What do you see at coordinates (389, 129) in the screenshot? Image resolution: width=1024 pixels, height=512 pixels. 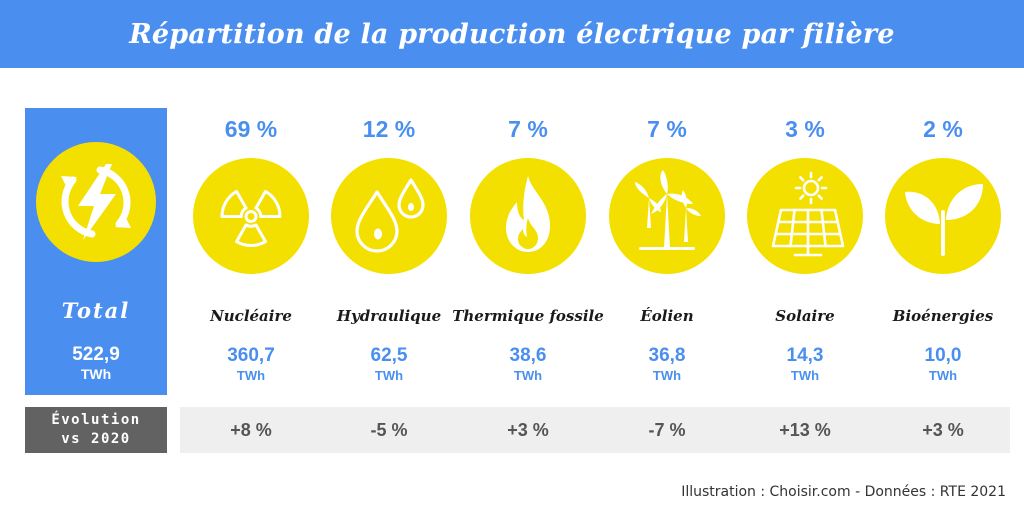 I see `share-label: 12 %` at bounding box center [389, 129].